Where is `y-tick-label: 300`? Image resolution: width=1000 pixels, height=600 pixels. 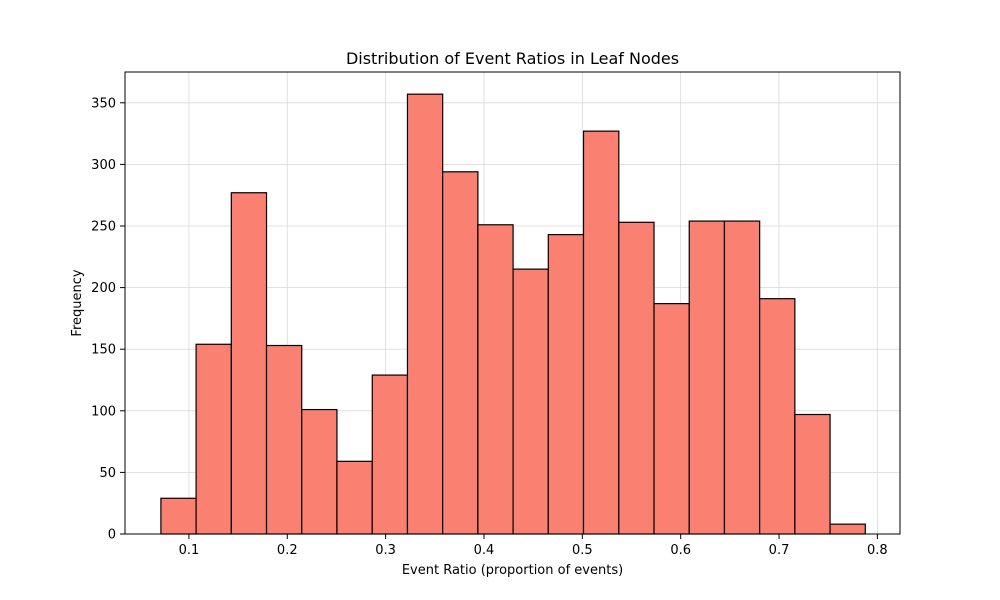
y-tick-label: 300 is located at coordinates (103, 165).